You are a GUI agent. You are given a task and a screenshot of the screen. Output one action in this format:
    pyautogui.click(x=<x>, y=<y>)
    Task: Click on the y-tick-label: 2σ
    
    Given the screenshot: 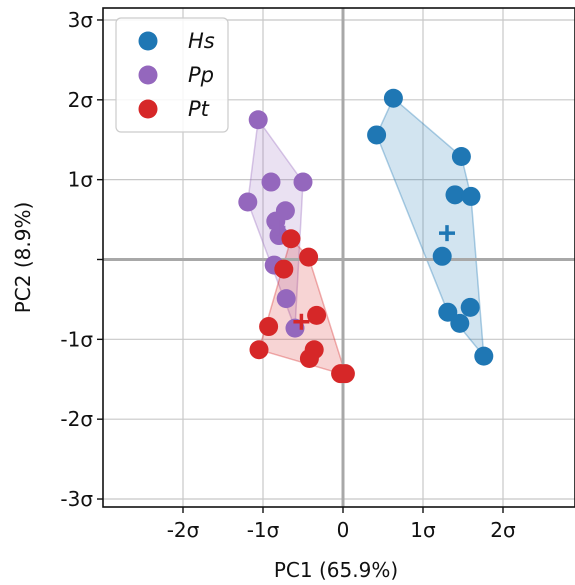 What is the action you would take?
    pyautogui.click(x=81, y=100)
    